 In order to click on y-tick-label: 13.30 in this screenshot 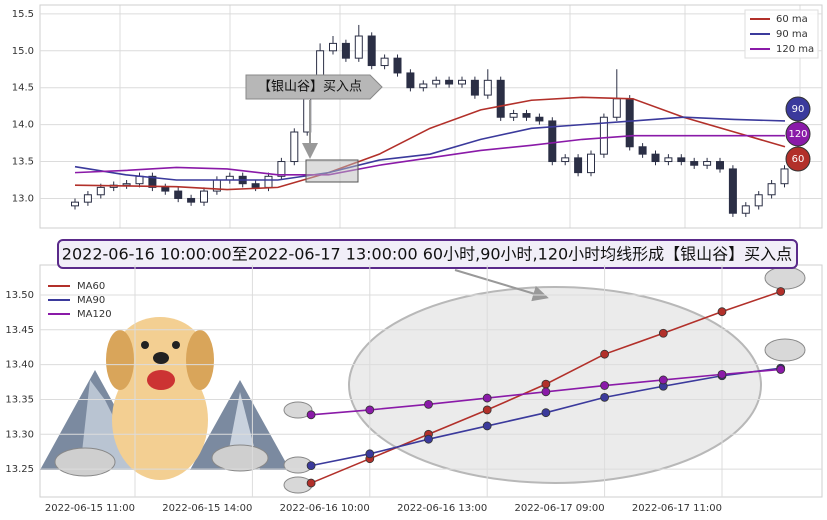, I will do `click(19, 434)`.